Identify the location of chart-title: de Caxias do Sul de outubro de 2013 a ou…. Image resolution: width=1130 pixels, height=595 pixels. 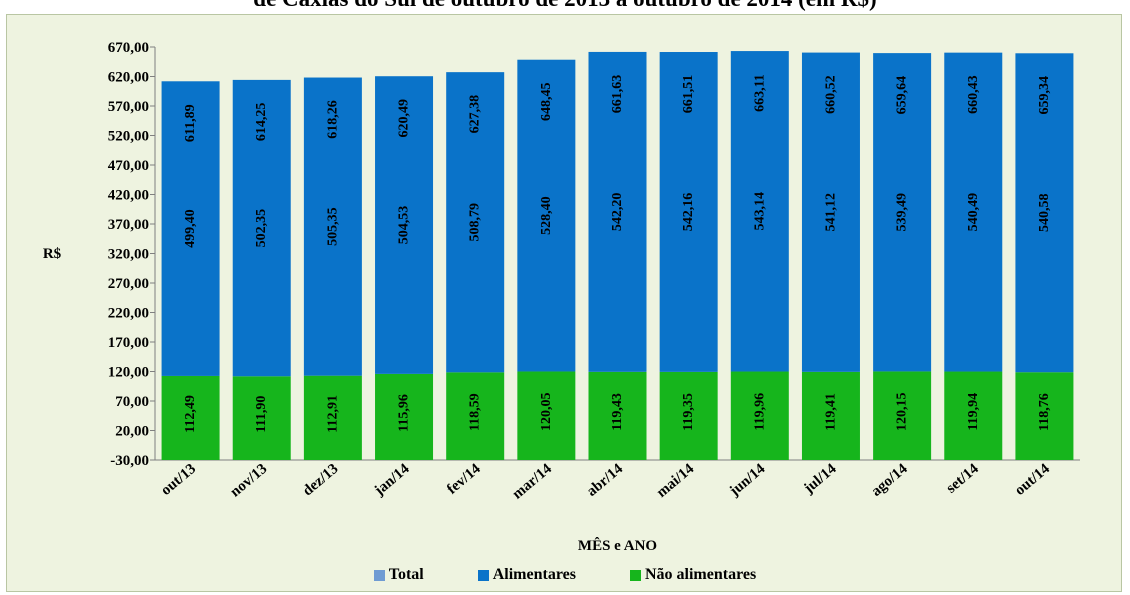
(565, 6).